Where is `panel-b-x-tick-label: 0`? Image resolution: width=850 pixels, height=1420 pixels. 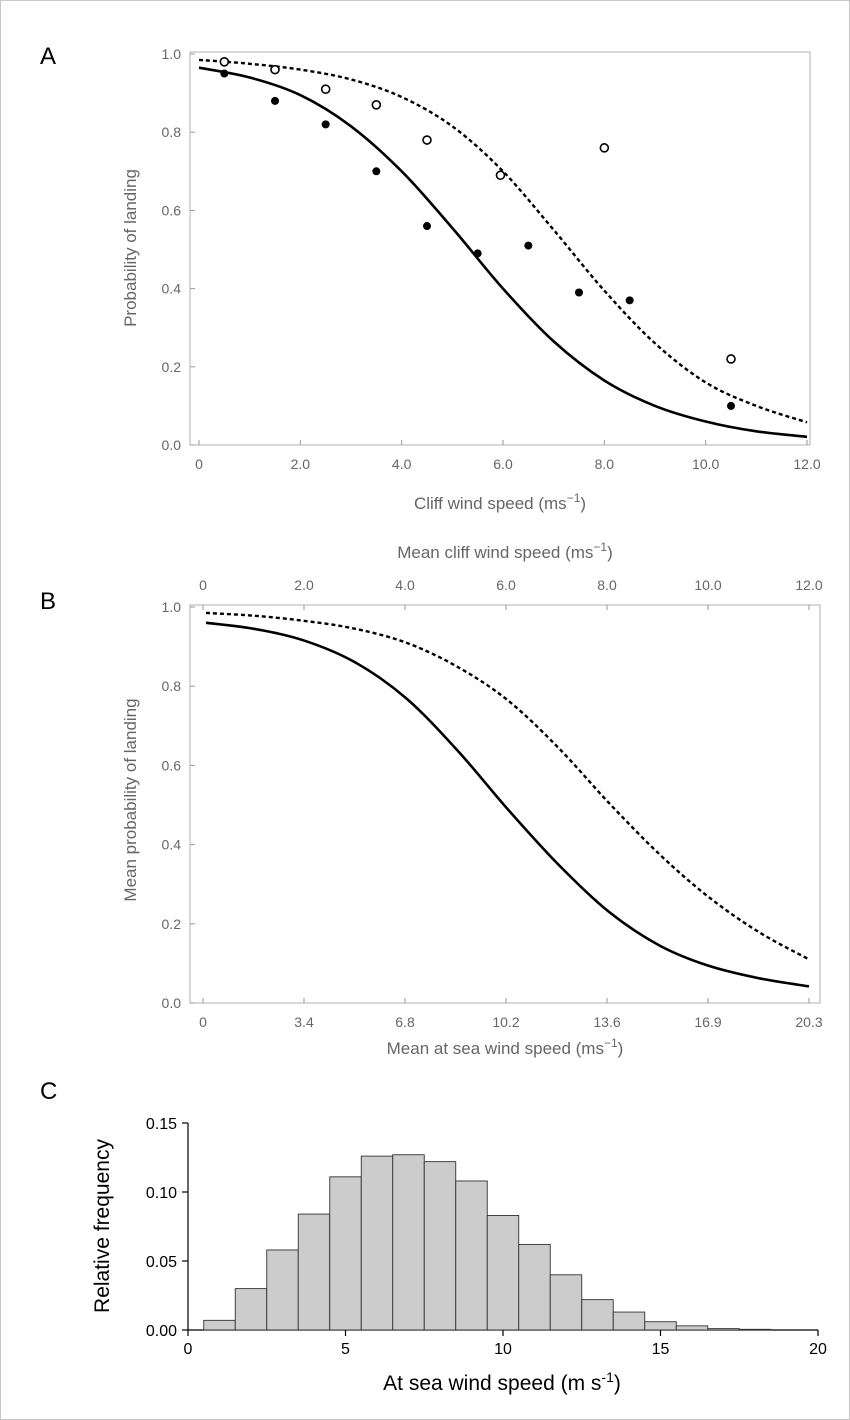
panel-b-x-tick-label: 0 is located at coordinates (203, 1022).